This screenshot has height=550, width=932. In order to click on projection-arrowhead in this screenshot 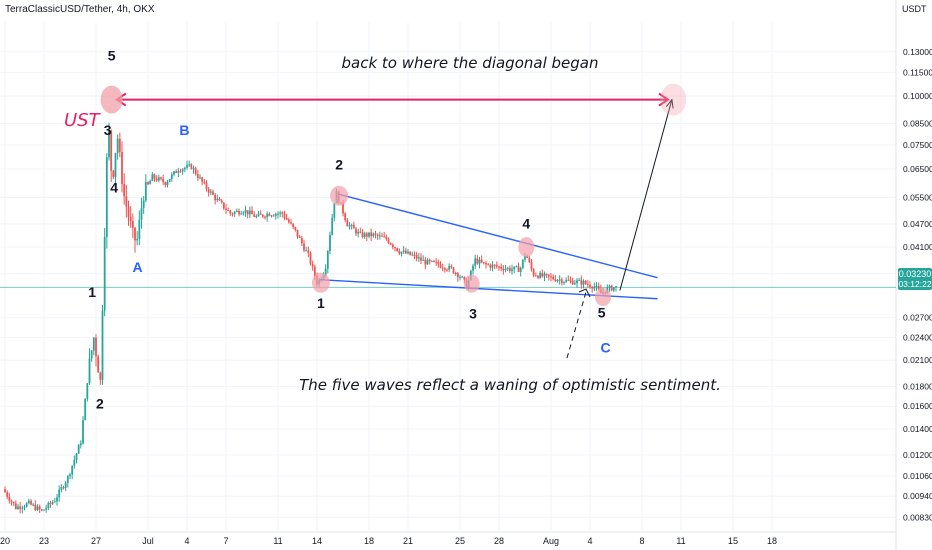, I will do `click(669, 103)`.